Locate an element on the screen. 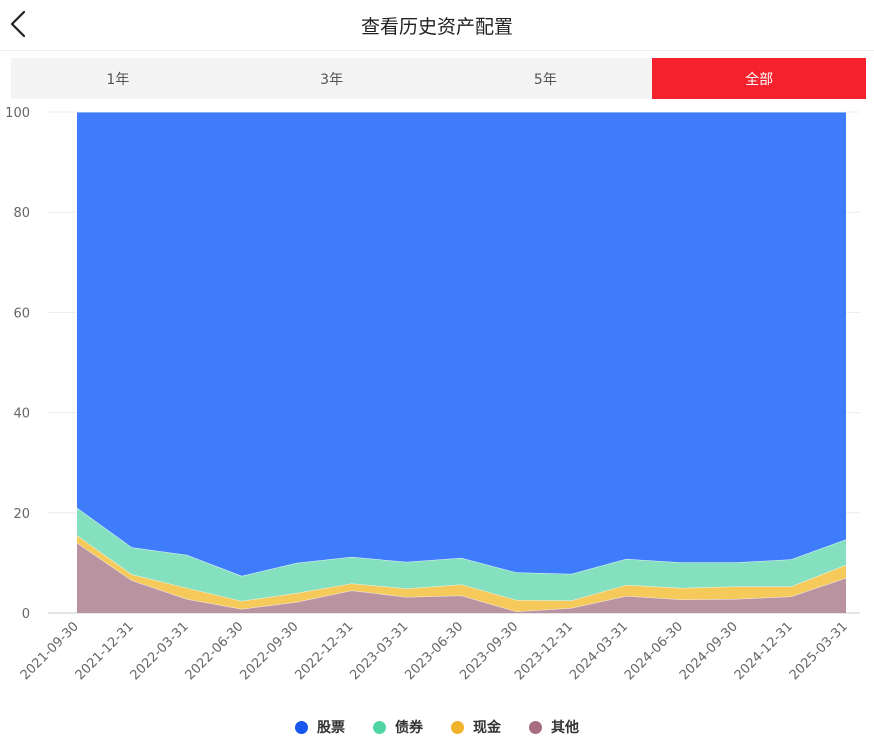  x-tick-label: 2024-03-31 is located at coordinates (599, 651).